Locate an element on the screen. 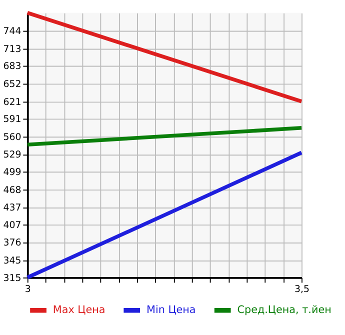 The height and width of the screenshot is (335, 345). y-tick-label: 683 is located at coordinates (12, 66).